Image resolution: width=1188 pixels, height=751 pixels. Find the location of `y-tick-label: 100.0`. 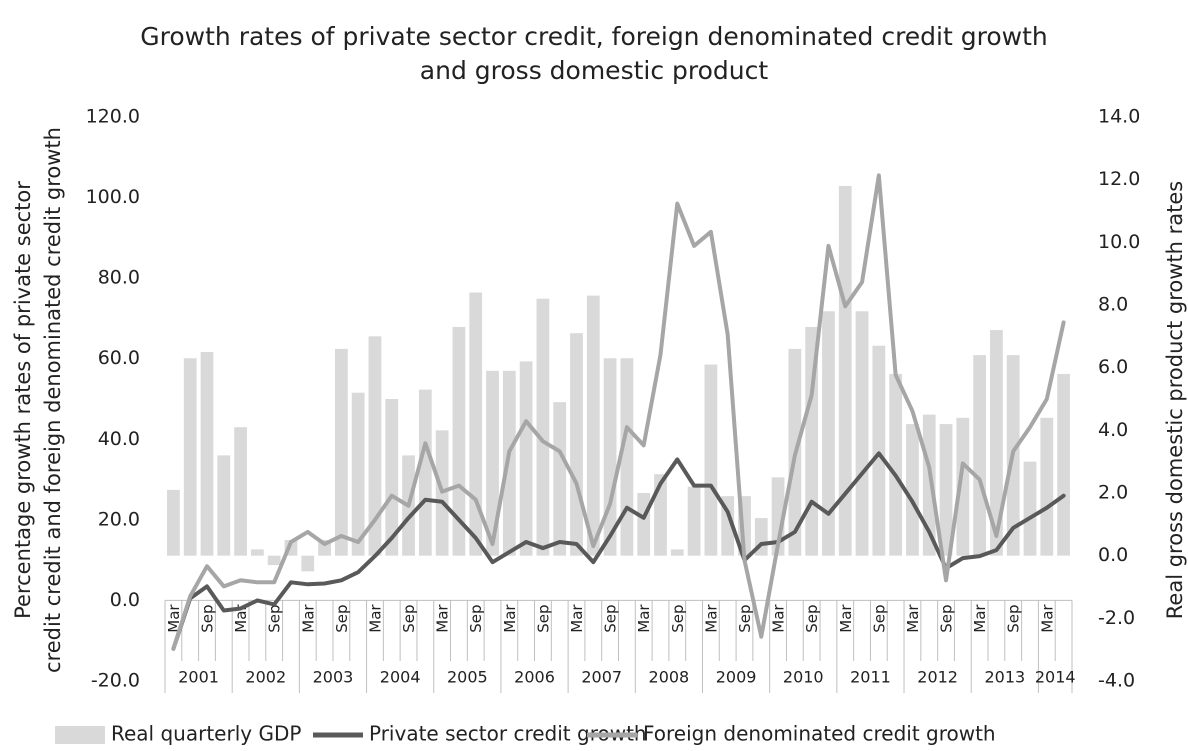

y-tick-label: 100.0 is located at coordinates (113, 197).